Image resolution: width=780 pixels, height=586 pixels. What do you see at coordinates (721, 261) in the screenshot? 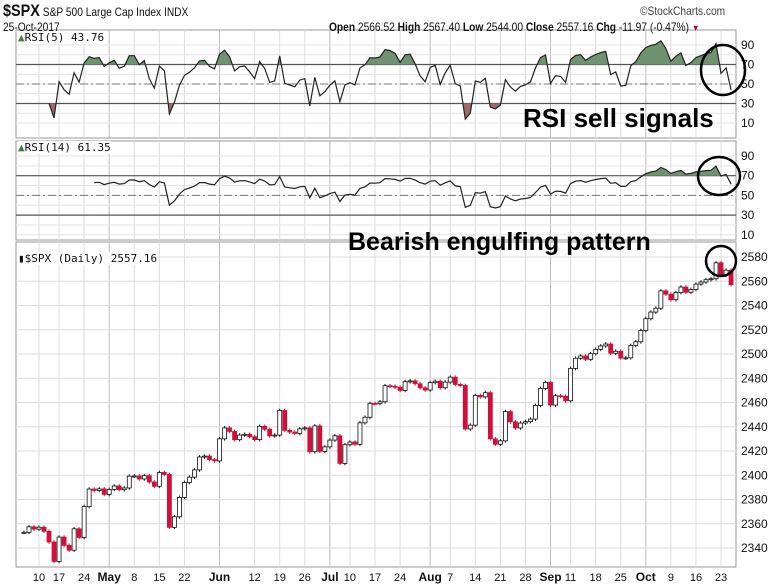
I see `price-highlight-circle` at bounding box center [721, 261].